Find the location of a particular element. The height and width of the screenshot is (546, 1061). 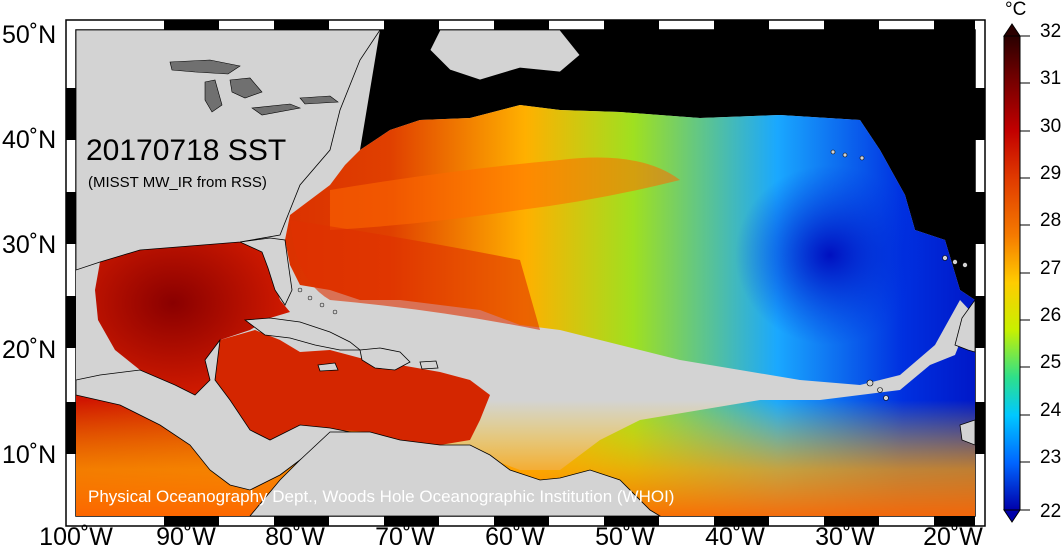

south-america-land is located at coordinates (455, 473).